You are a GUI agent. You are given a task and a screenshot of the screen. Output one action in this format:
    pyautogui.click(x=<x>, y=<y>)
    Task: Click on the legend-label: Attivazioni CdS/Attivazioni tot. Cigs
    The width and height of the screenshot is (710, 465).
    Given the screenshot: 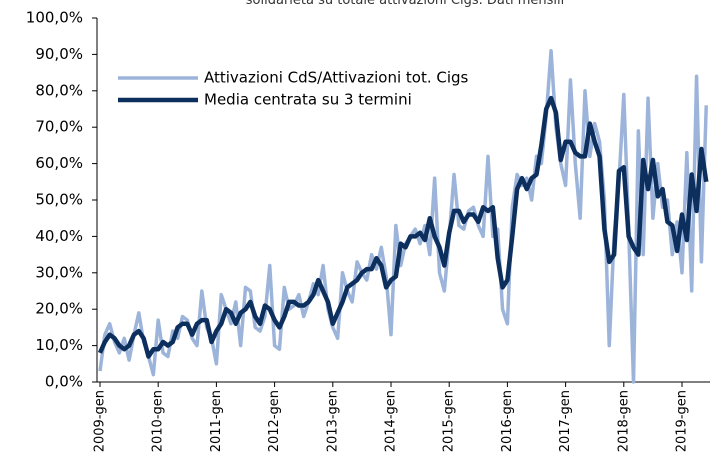 What is the action you would take?
    pyautogui.click(x=336, y=78)
    